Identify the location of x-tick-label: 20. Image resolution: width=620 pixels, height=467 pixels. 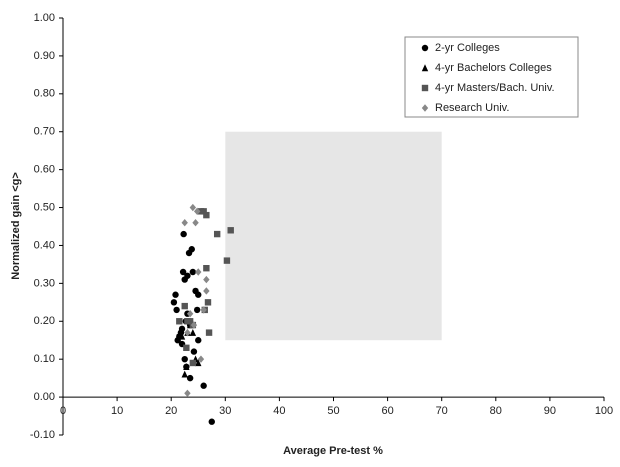
(171, 411).